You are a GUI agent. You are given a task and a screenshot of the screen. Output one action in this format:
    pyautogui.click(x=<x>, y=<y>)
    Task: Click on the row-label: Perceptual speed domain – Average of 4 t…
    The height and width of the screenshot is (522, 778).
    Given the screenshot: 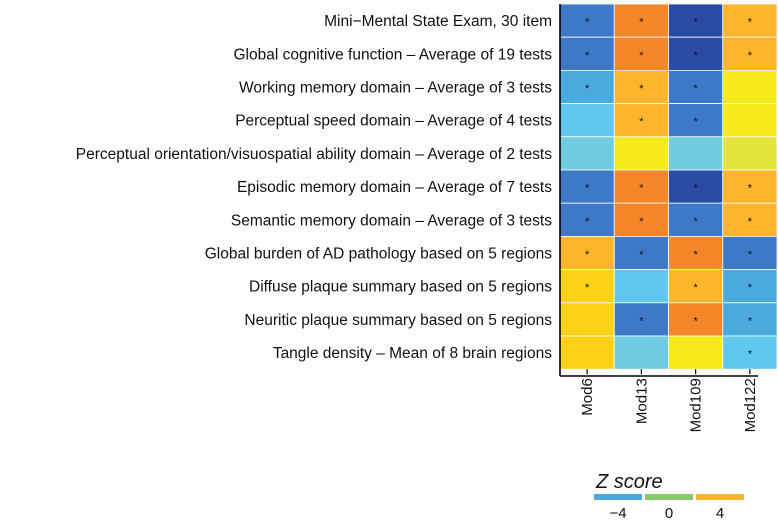 What is the action you would take?
    pyautogui.click(x=393, y=121)
    